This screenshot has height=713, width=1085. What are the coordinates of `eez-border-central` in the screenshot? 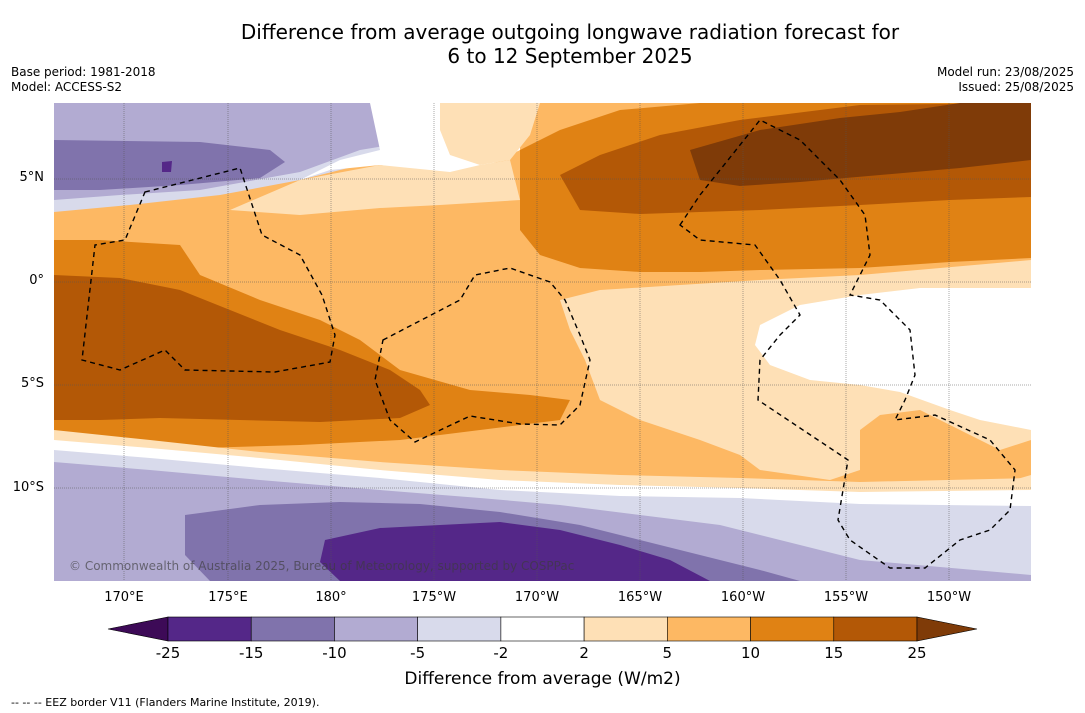 It's located at (482, 355).